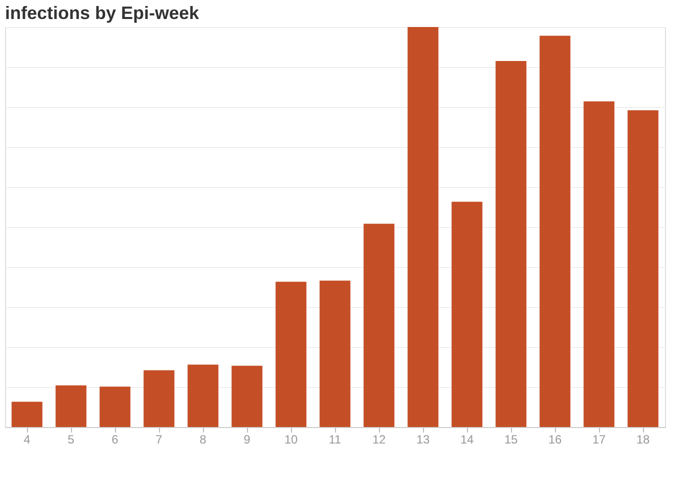  What do you see at coordinates (599, 439) in the screenshot?
I see `x-tick-label: 17` at bounding box center [599, 439].